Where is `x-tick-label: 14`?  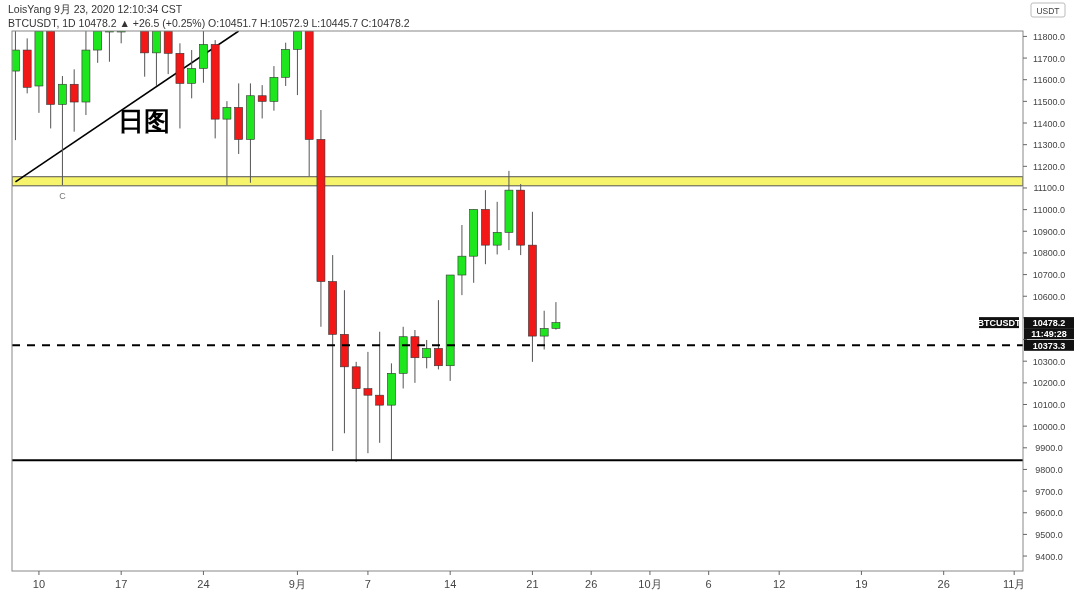 x-tick-label: 14 is located at coordinates (450, 584).